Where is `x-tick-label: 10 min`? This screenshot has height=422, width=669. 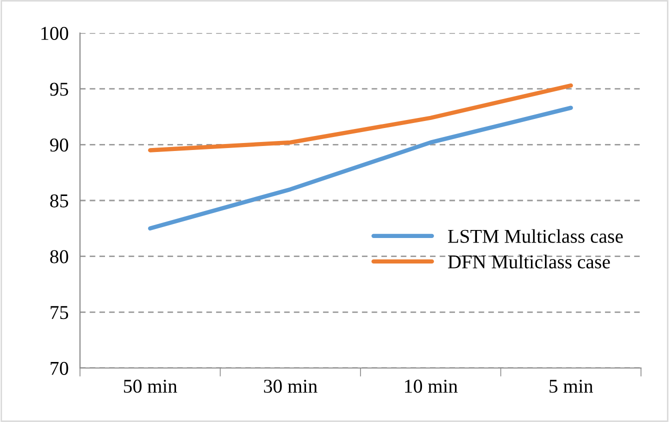
x-tick-label: 10 min is located at coordinates (431, 386).